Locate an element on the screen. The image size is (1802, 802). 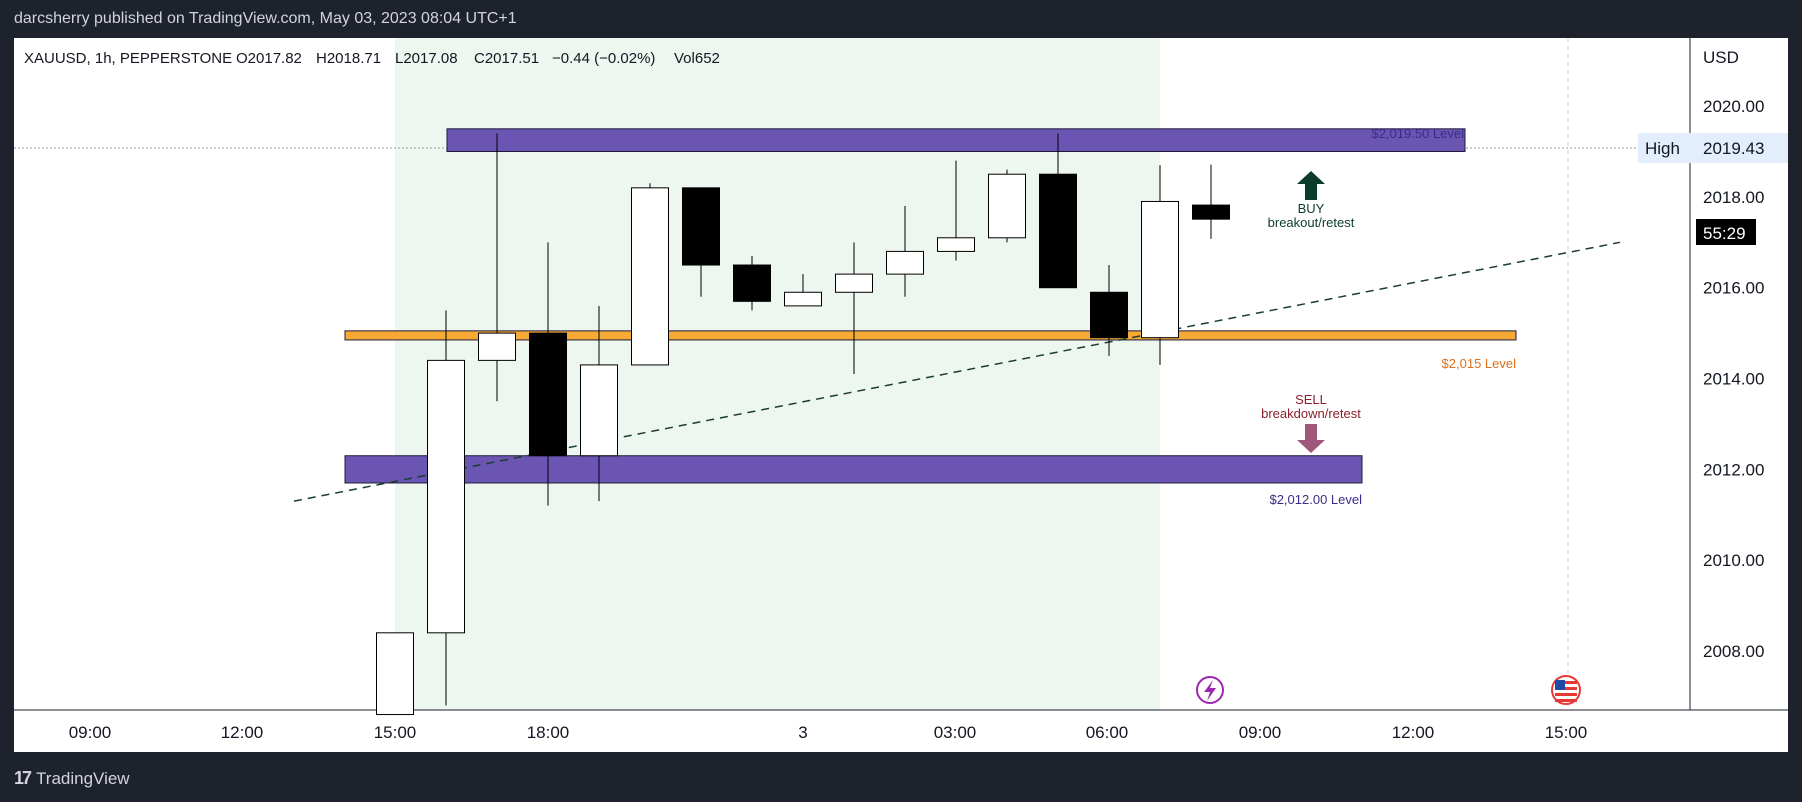
time-tick-label: 03:00 is located at coordinates (955, 732).